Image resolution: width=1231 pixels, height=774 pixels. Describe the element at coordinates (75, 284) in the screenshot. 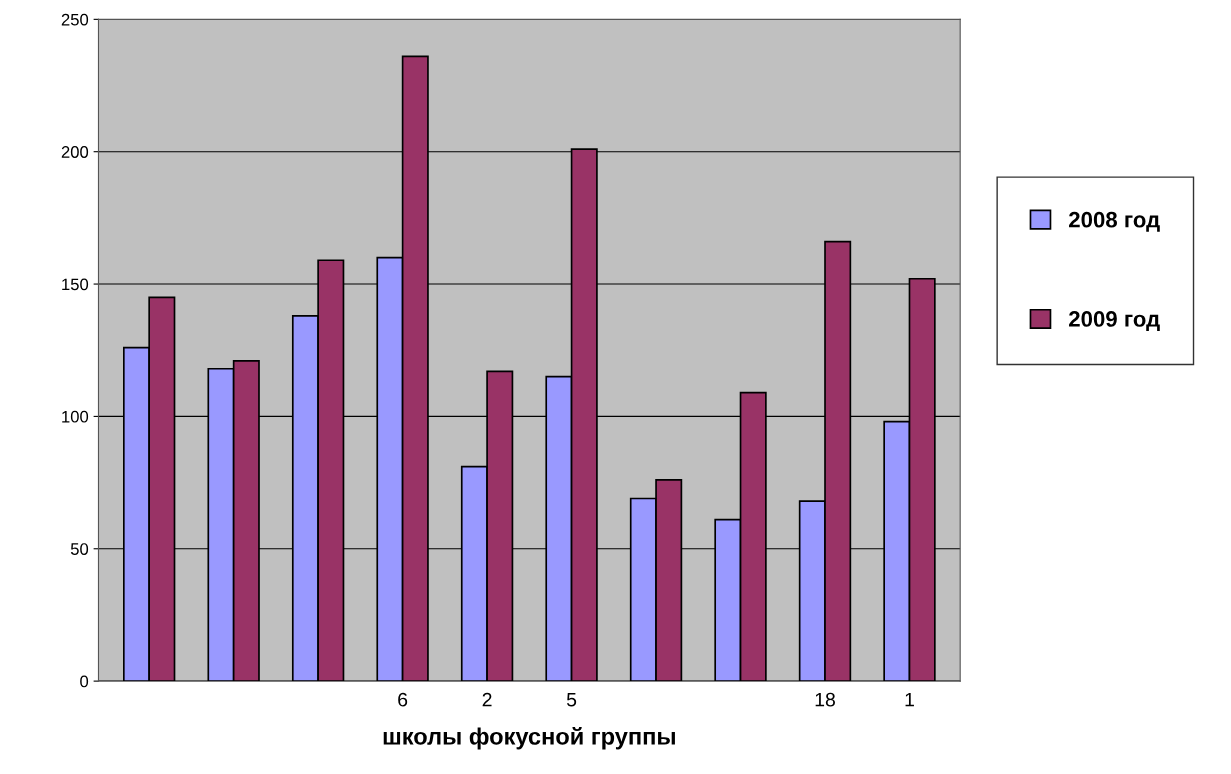

I see `y-tick-label: 150` at that location.